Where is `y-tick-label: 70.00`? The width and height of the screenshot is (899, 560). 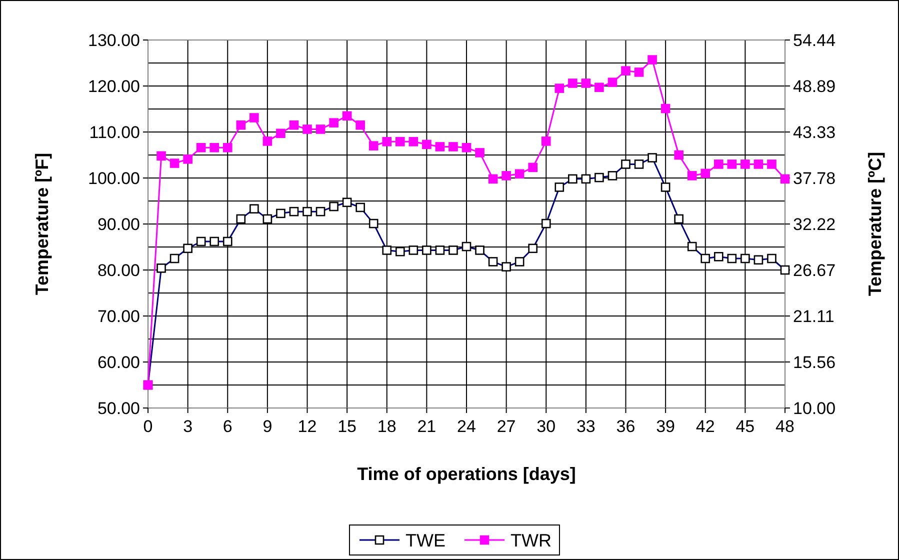
y-tick-label: 70.00 is located at coordinates (118, 316).